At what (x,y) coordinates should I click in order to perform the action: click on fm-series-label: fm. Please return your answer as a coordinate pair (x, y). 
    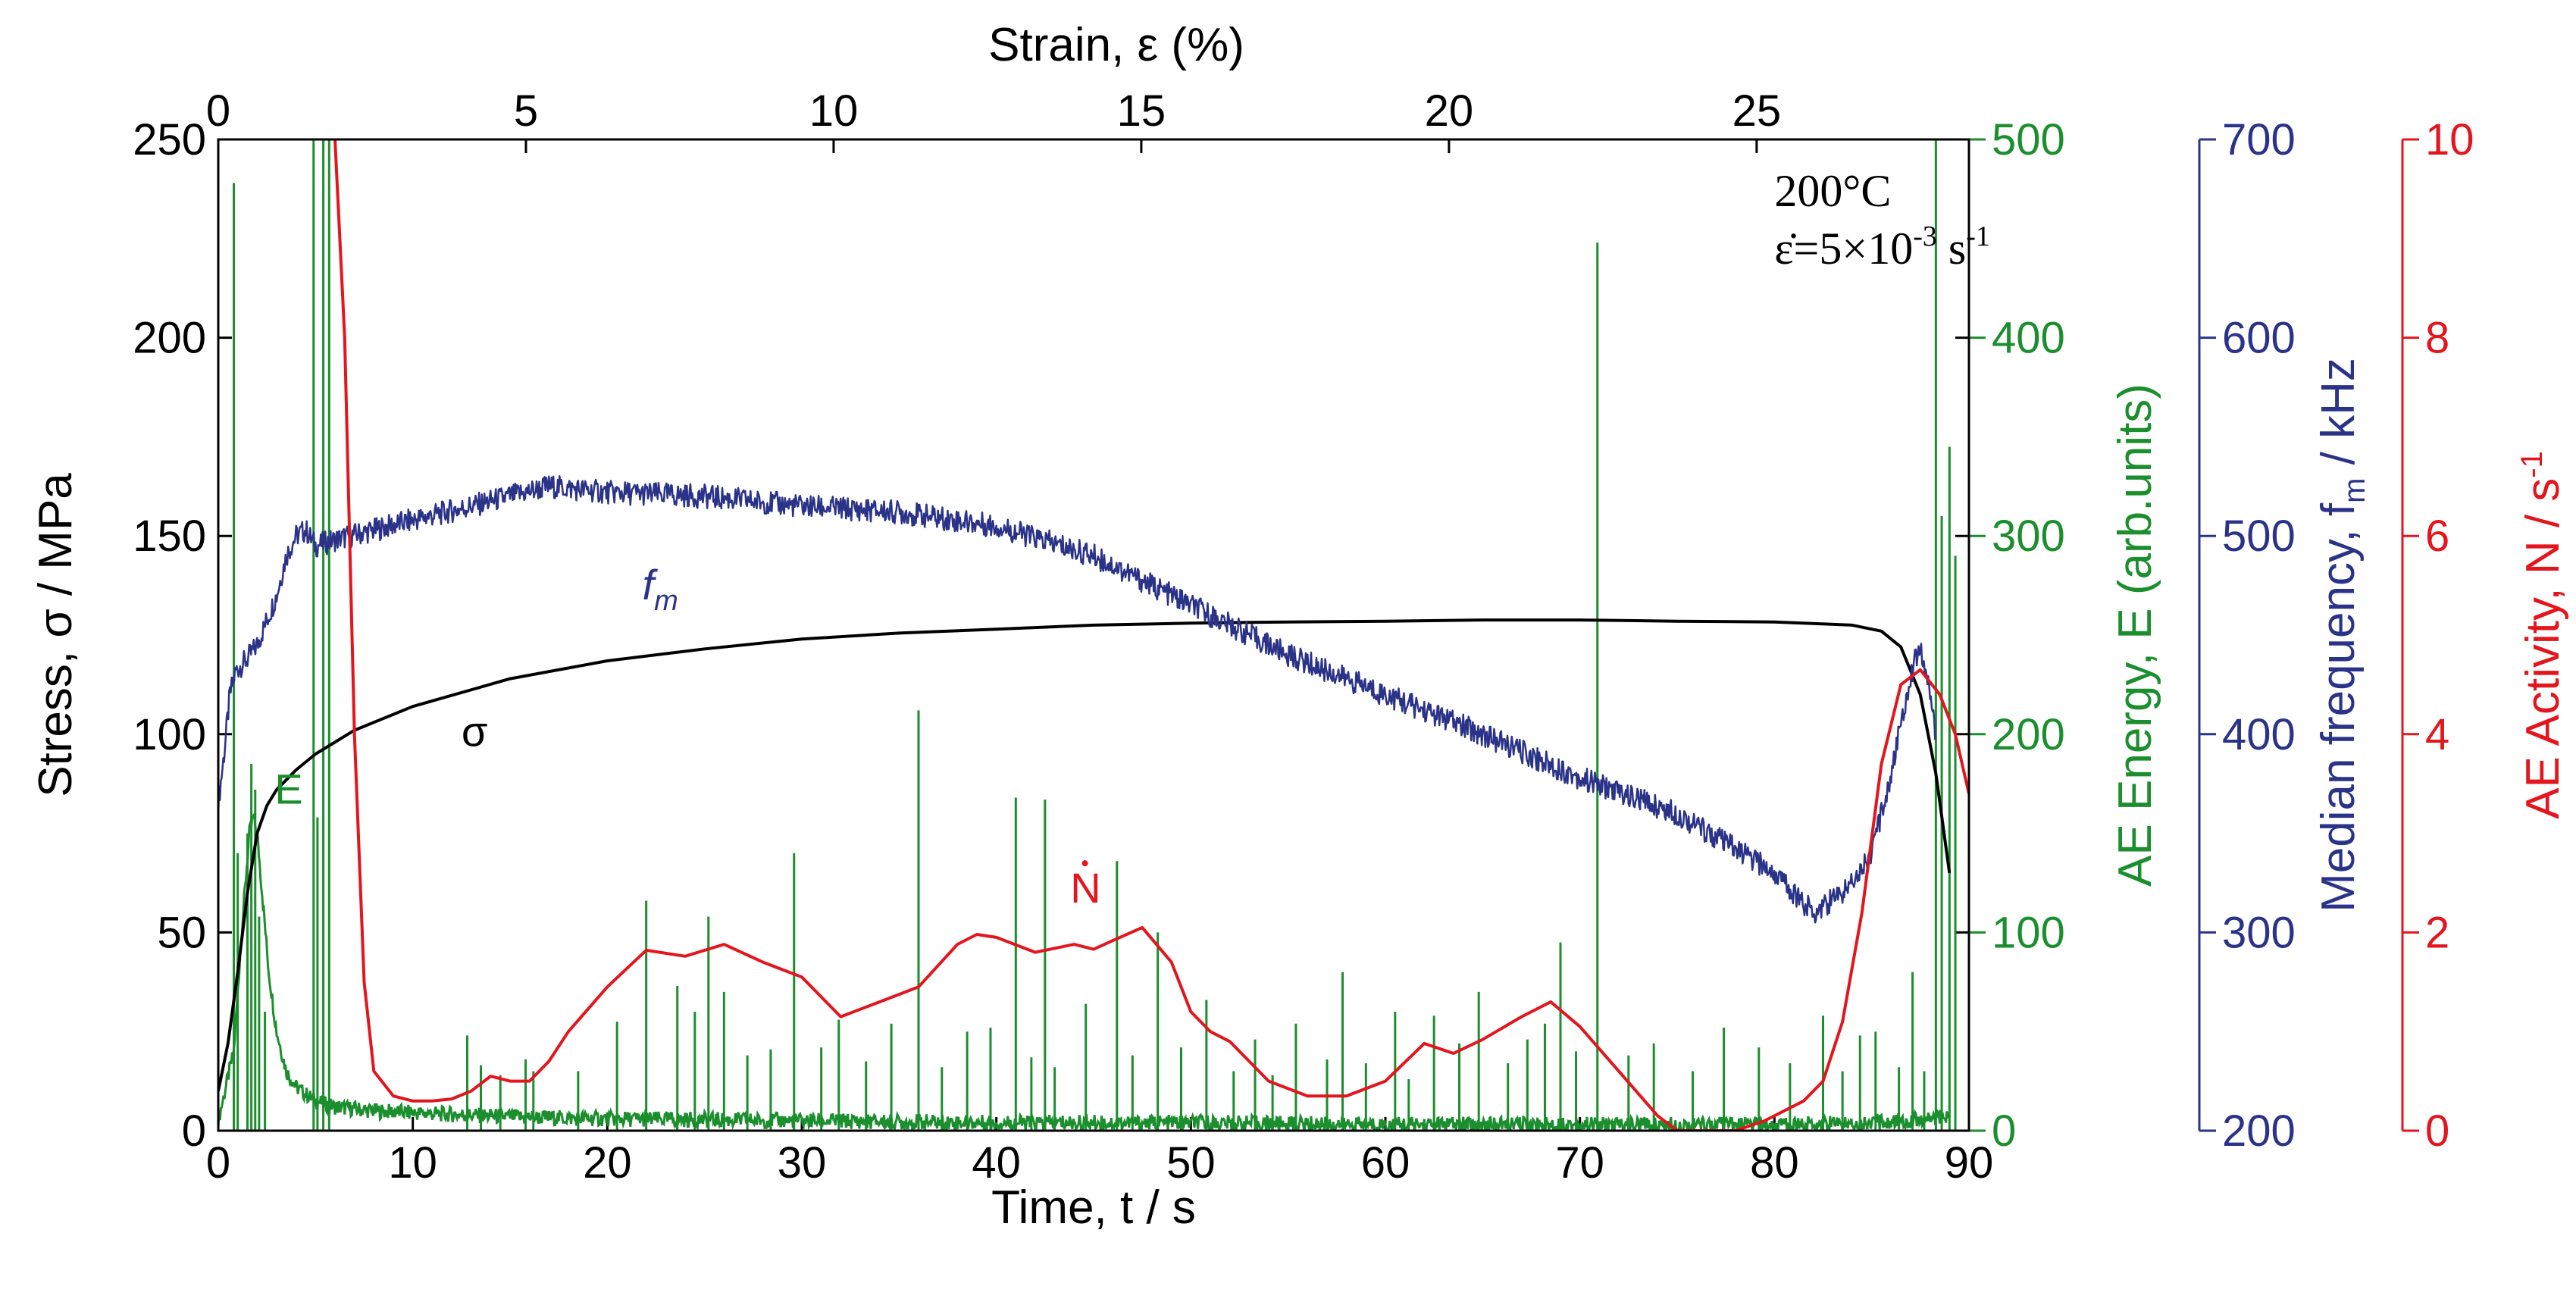
    Looking at the image, I should click on (661, 589).